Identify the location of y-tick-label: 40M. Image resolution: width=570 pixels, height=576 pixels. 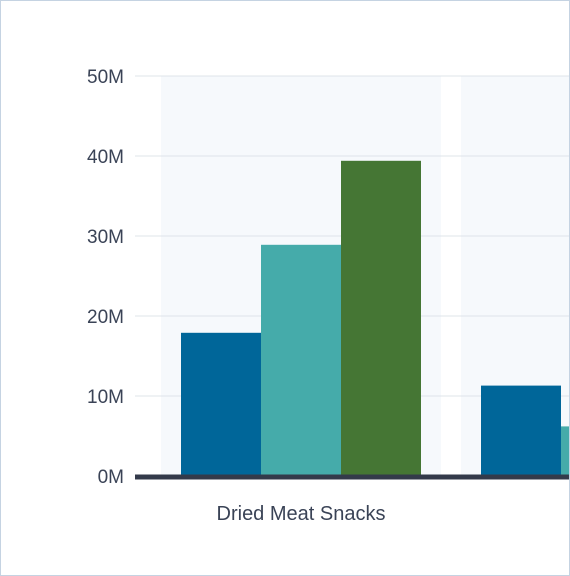
(105, 157).